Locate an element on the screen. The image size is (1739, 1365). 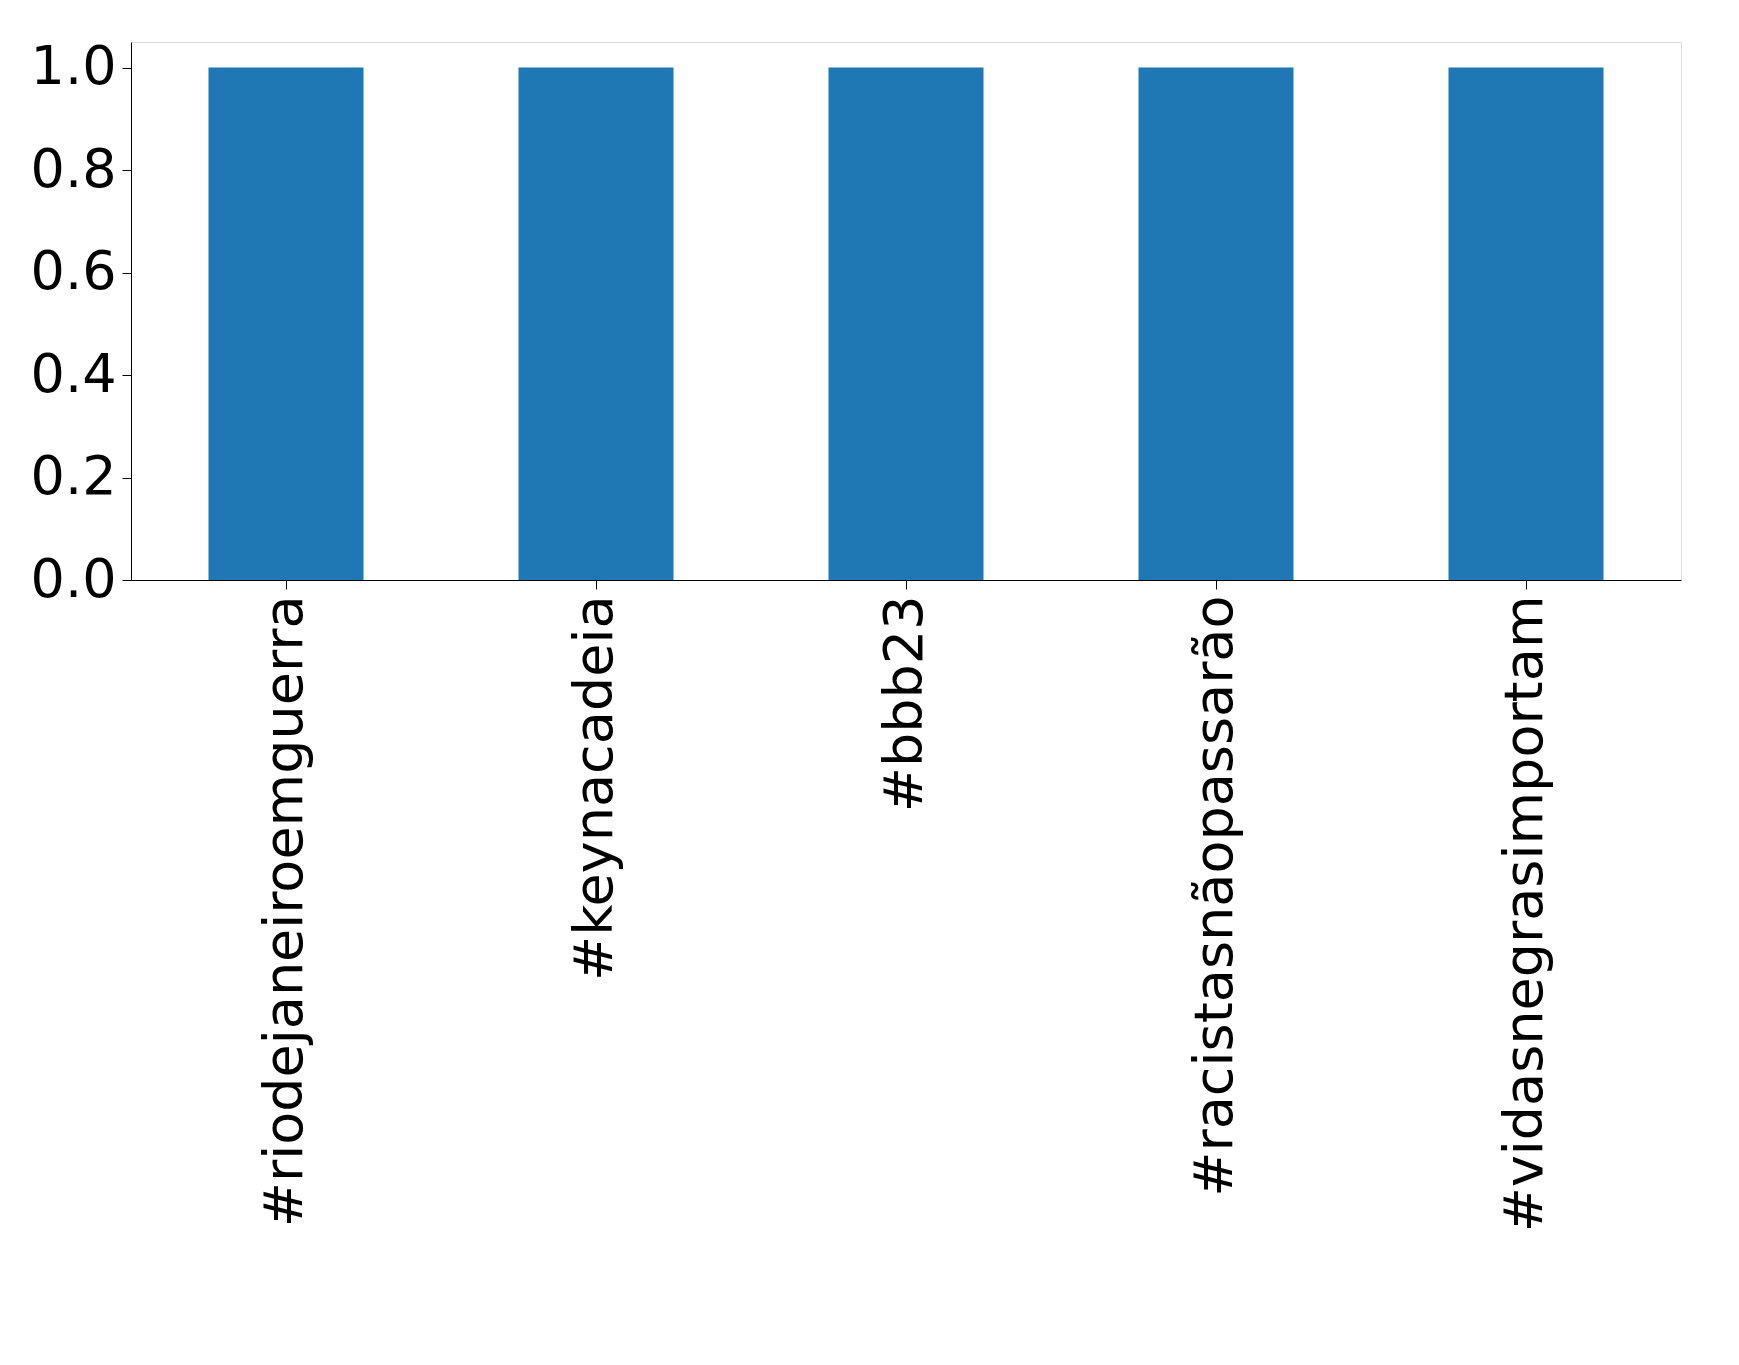
y-tick-label: 0.0 is located at coordinates (73, 578).